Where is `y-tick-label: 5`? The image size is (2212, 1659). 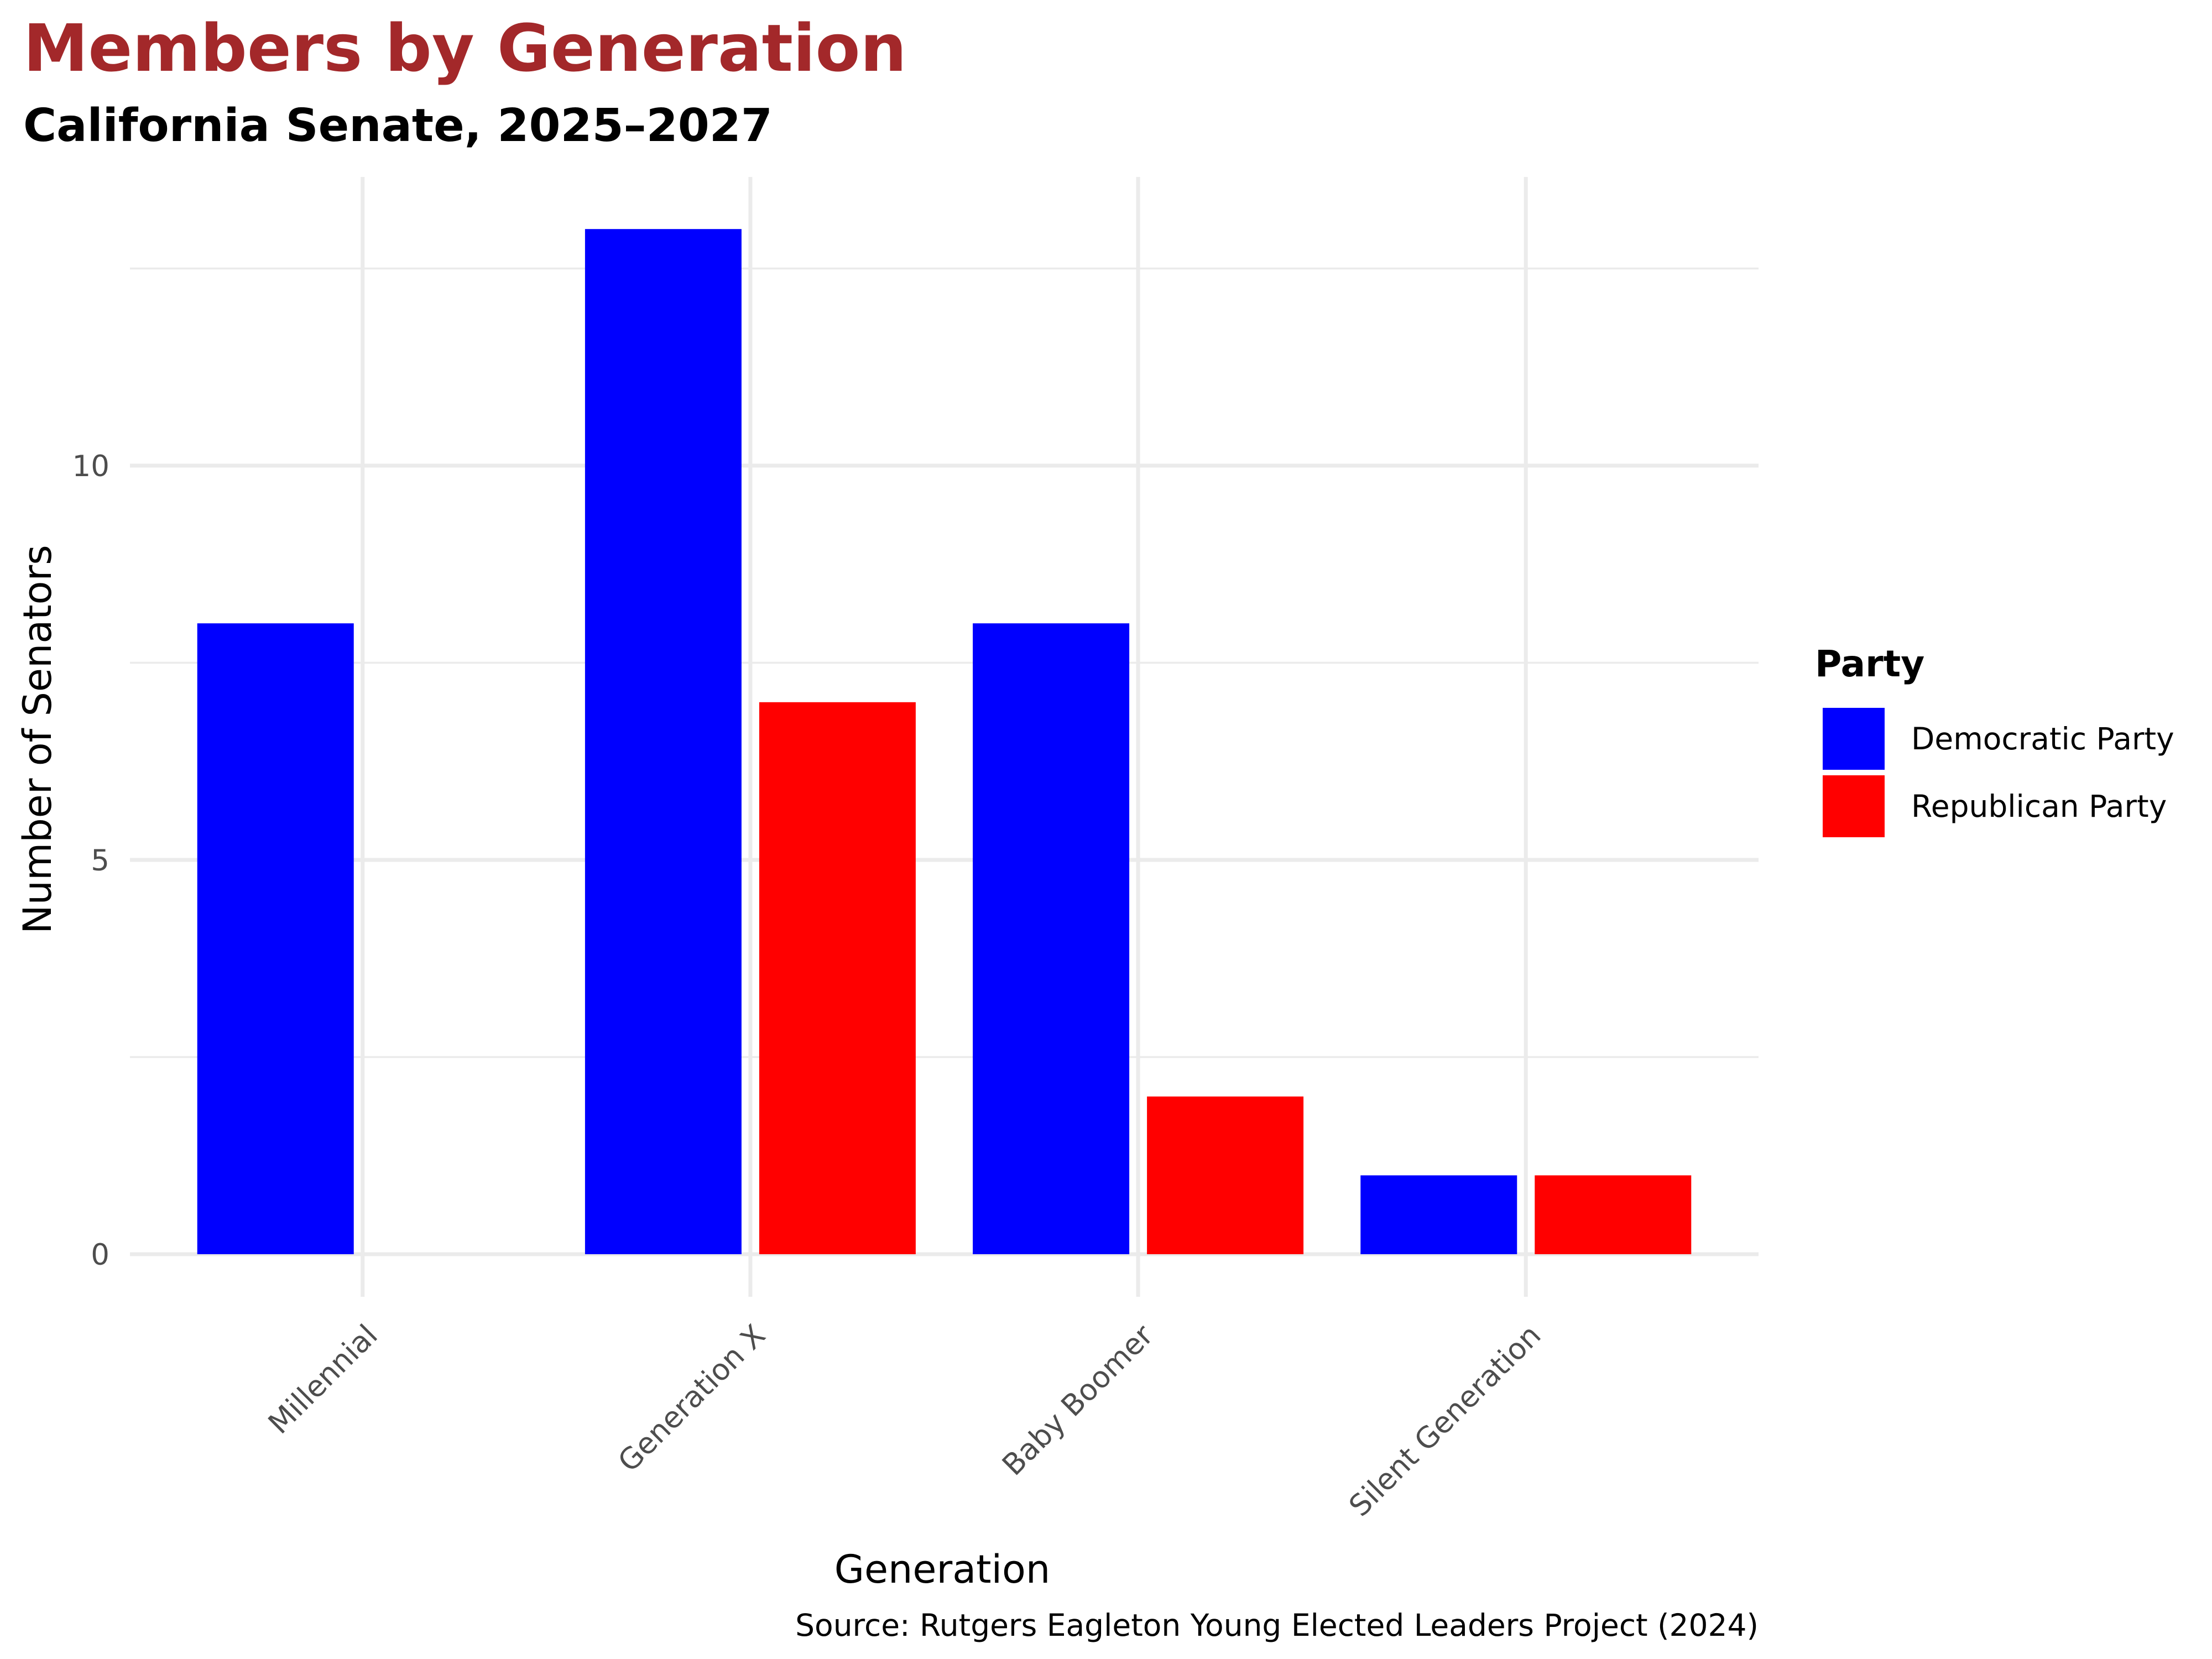 y-tick-label: 5 is located at coordinates (100, 861).